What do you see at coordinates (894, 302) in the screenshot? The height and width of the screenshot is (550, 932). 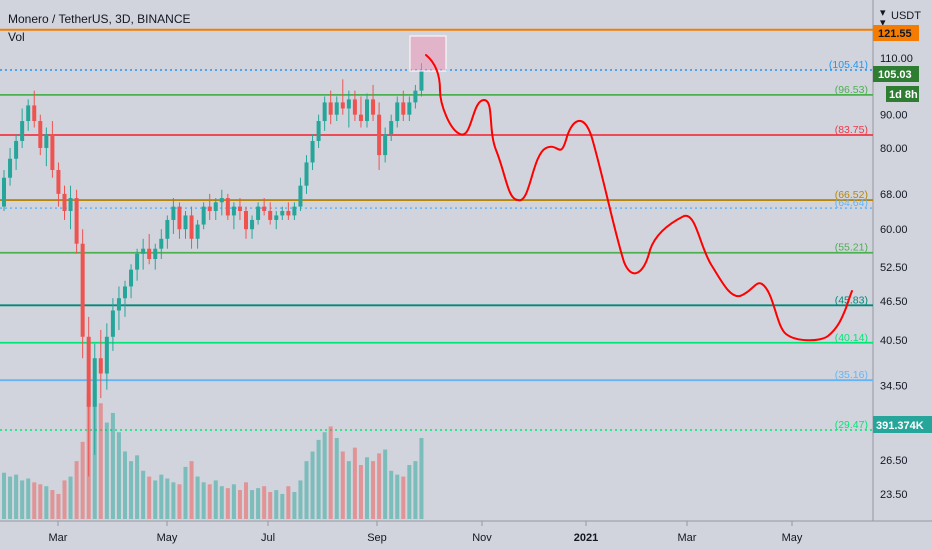 I see `y-tick-label: 46.50` at bounding box center [894, 302].